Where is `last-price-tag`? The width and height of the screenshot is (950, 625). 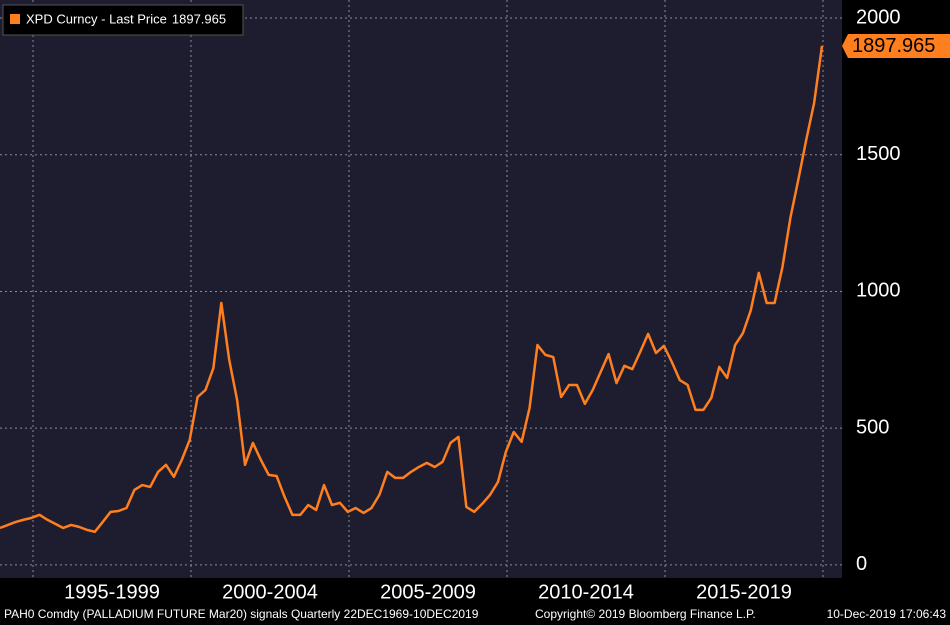
last-price-tag is located at coordinates (896, 45).